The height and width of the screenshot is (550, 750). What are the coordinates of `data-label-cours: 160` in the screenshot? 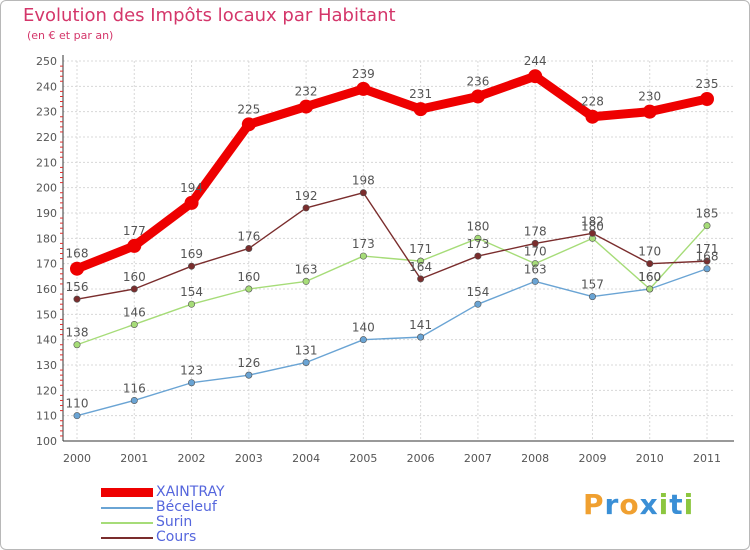 It's located at (134, 277).